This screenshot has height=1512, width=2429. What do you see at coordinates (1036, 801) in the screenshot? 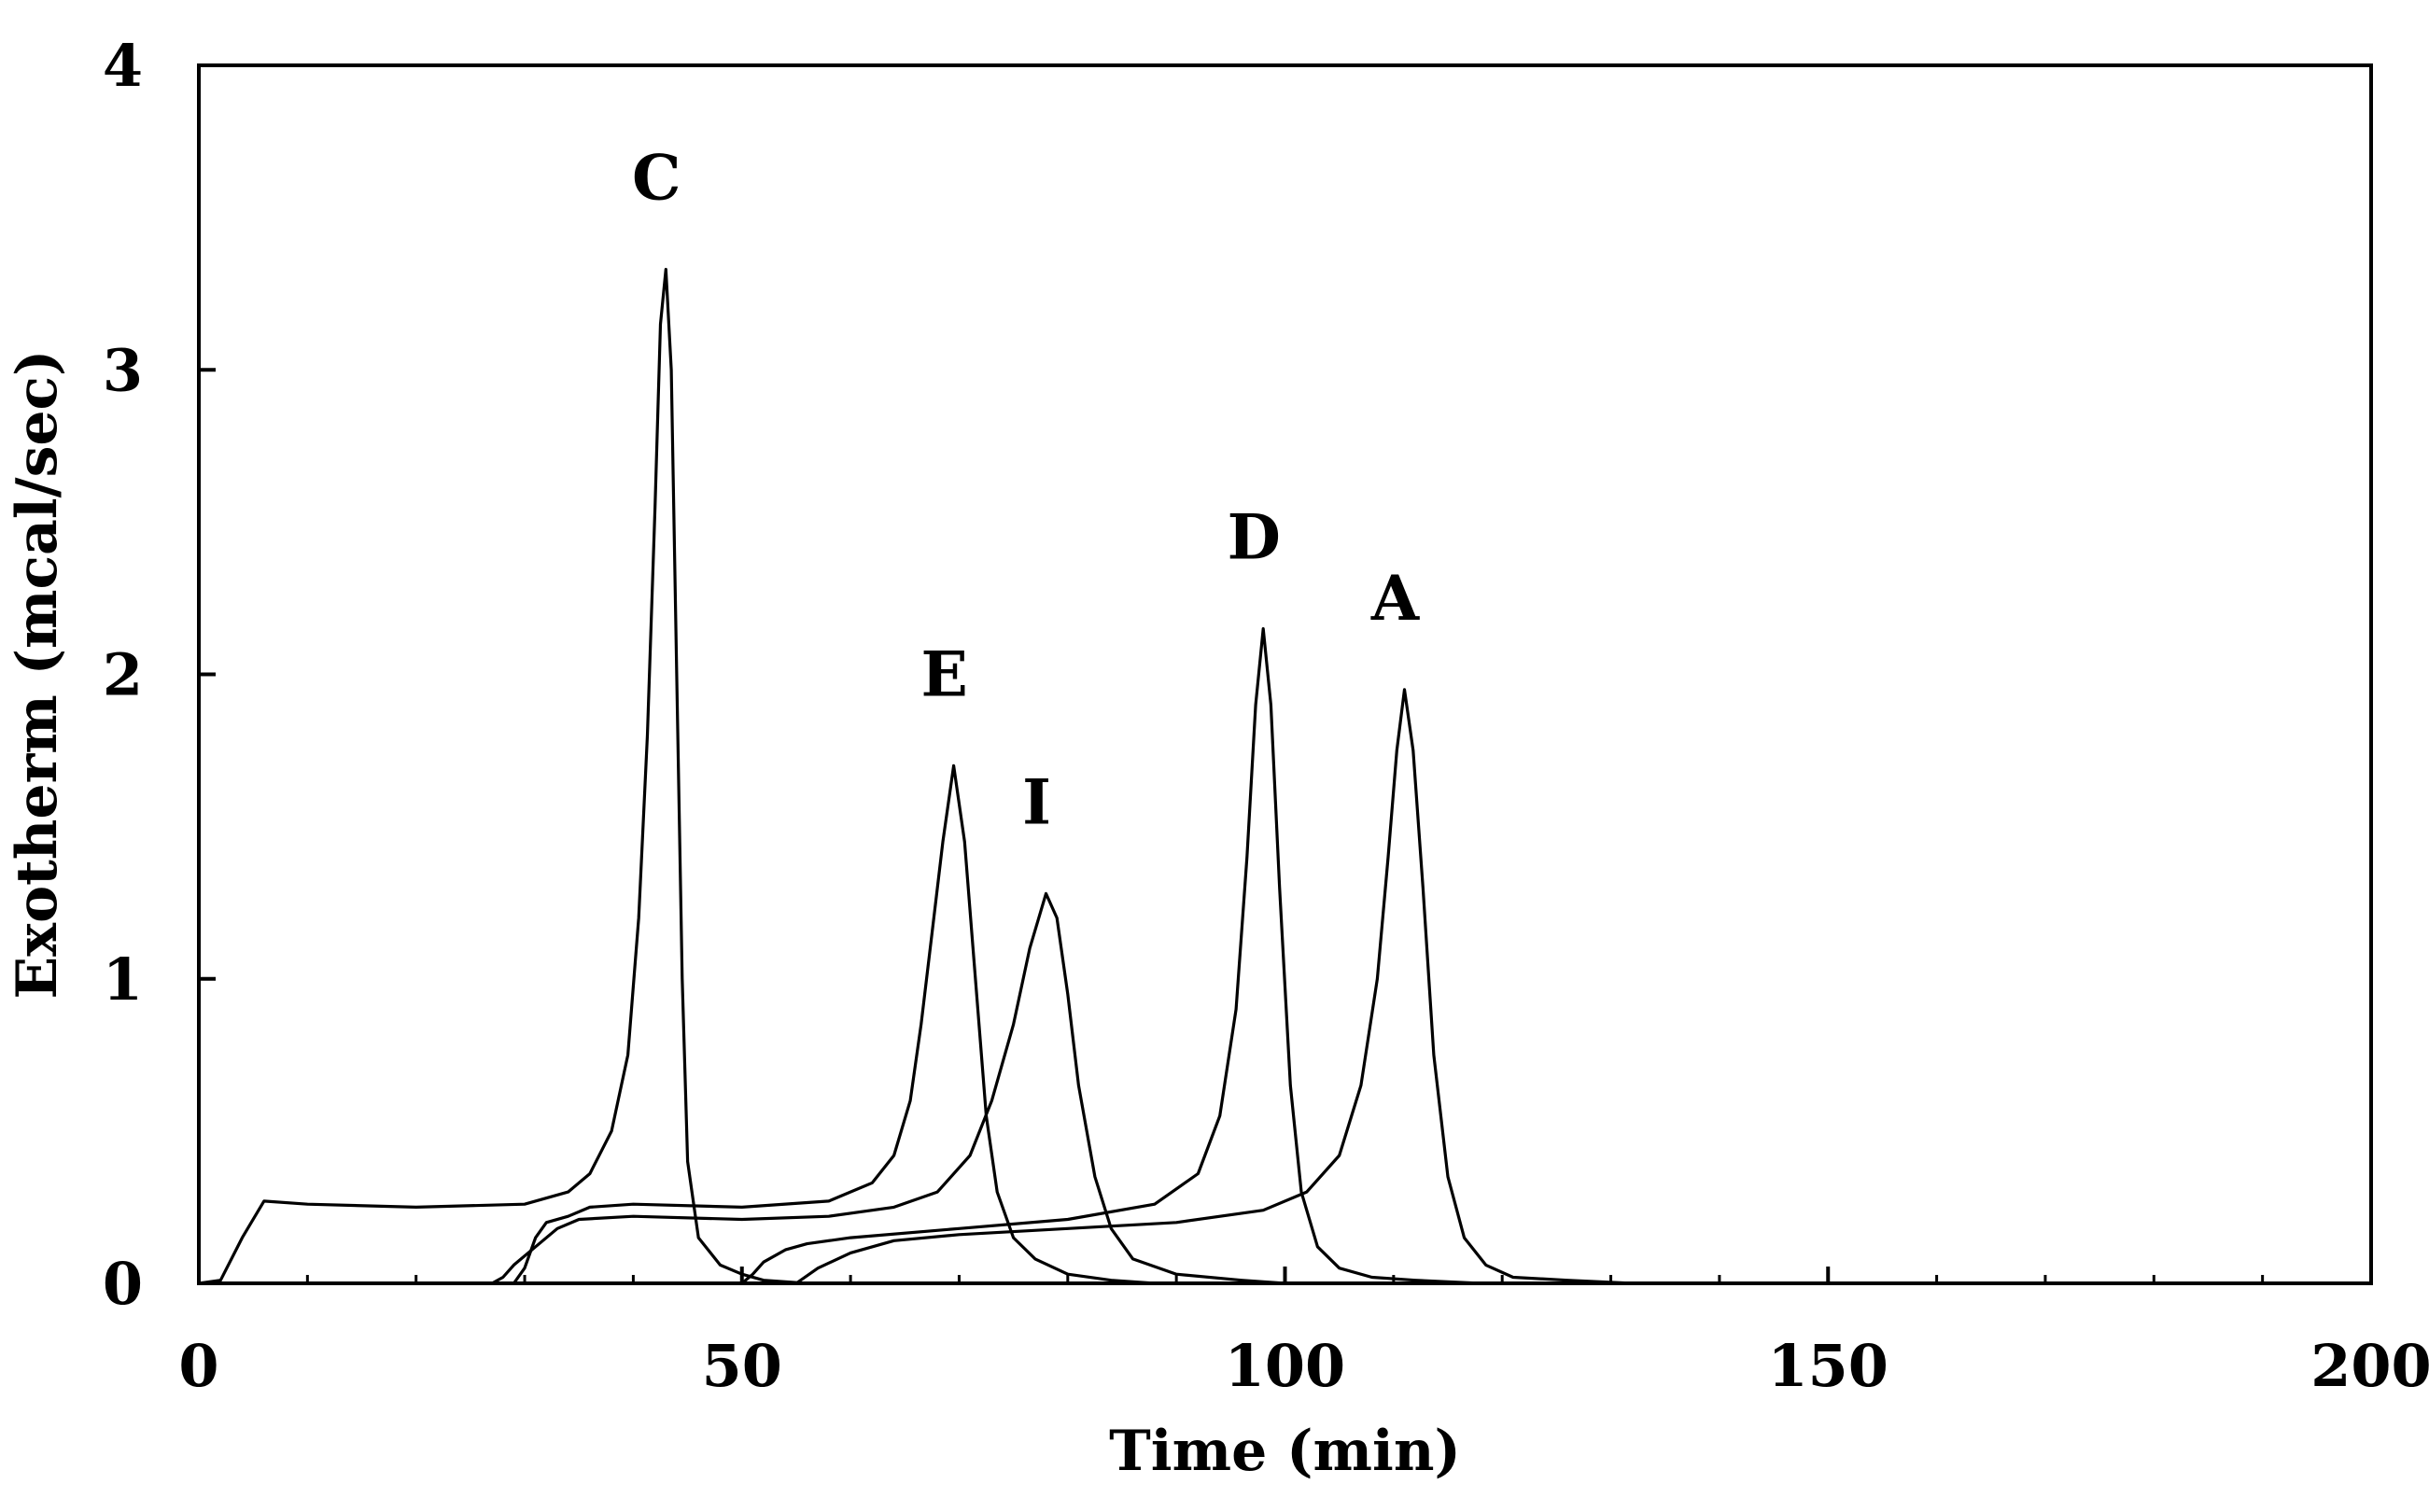
I see `peak-label-I: I` at bounding box center [1036, 801].